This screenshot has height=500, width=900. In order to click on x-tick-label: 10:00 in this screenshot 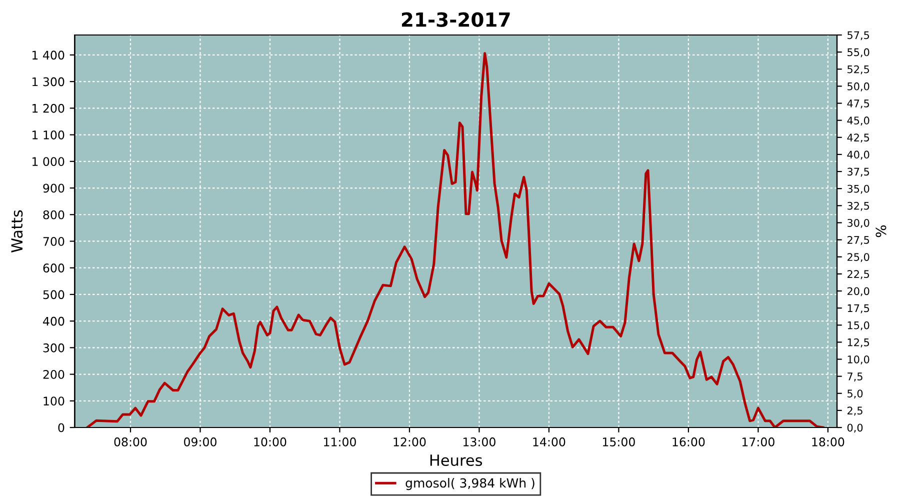, I will do `click(270, 441)`.